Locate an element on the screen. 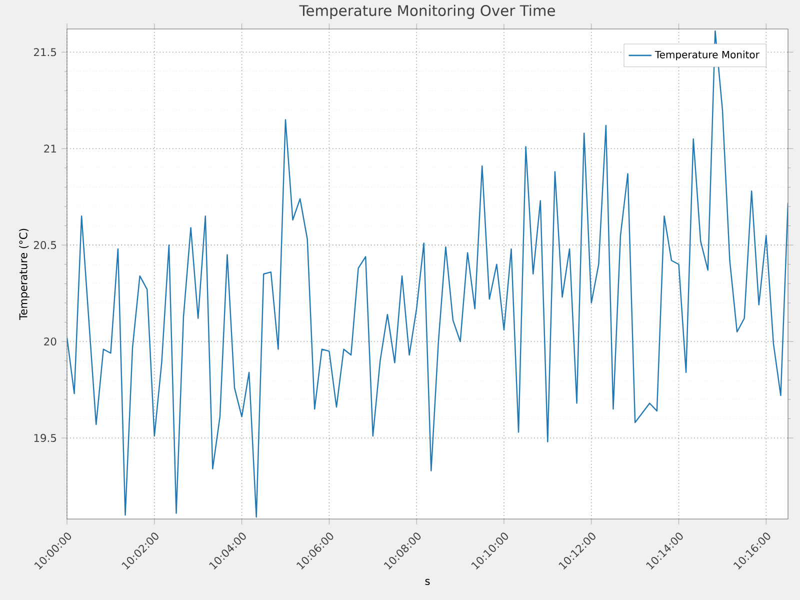 This screenshot has height=600, width=800. y-tick-label: 21.5 is located at coordinates (45, 52).